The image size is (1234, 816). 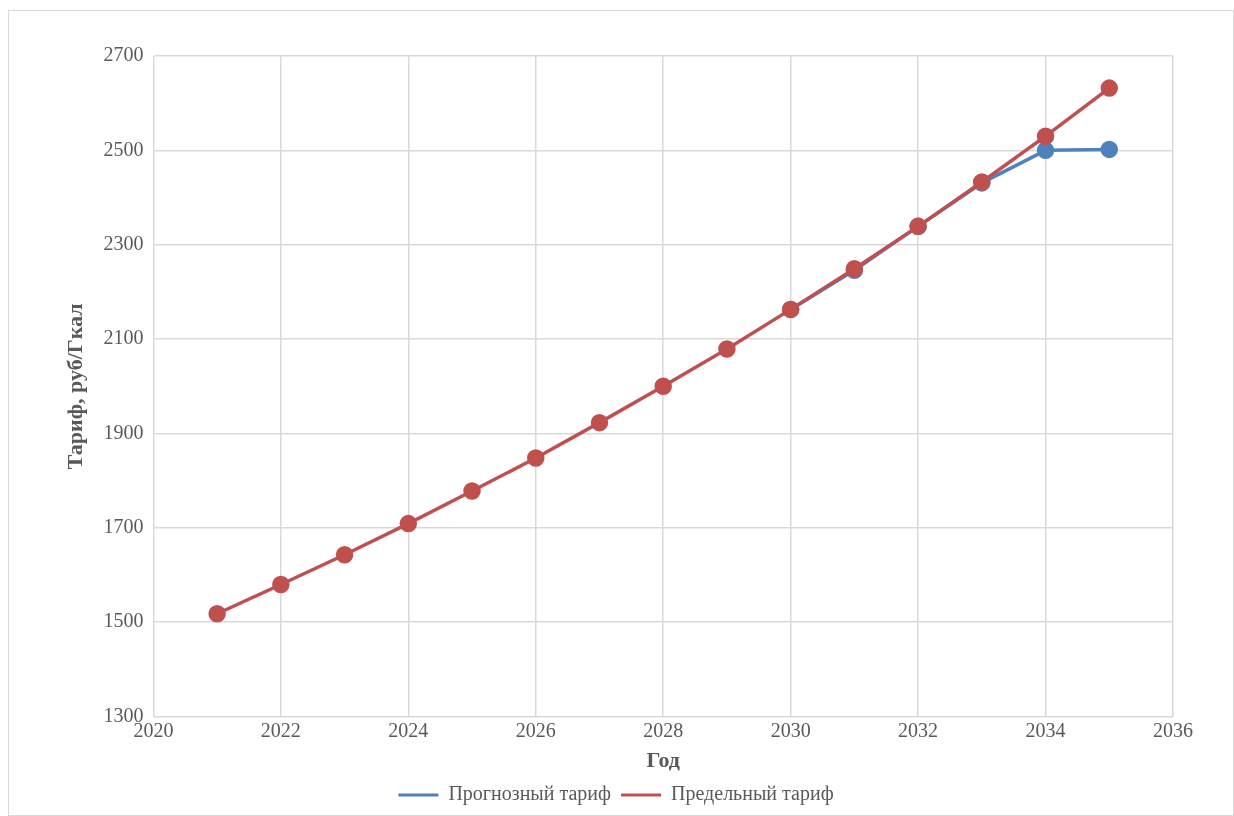 What do you see at coordinates (123, 242) in the screenshot?
I see `y-tick-label: 2300` at bounding box center [123, 242].